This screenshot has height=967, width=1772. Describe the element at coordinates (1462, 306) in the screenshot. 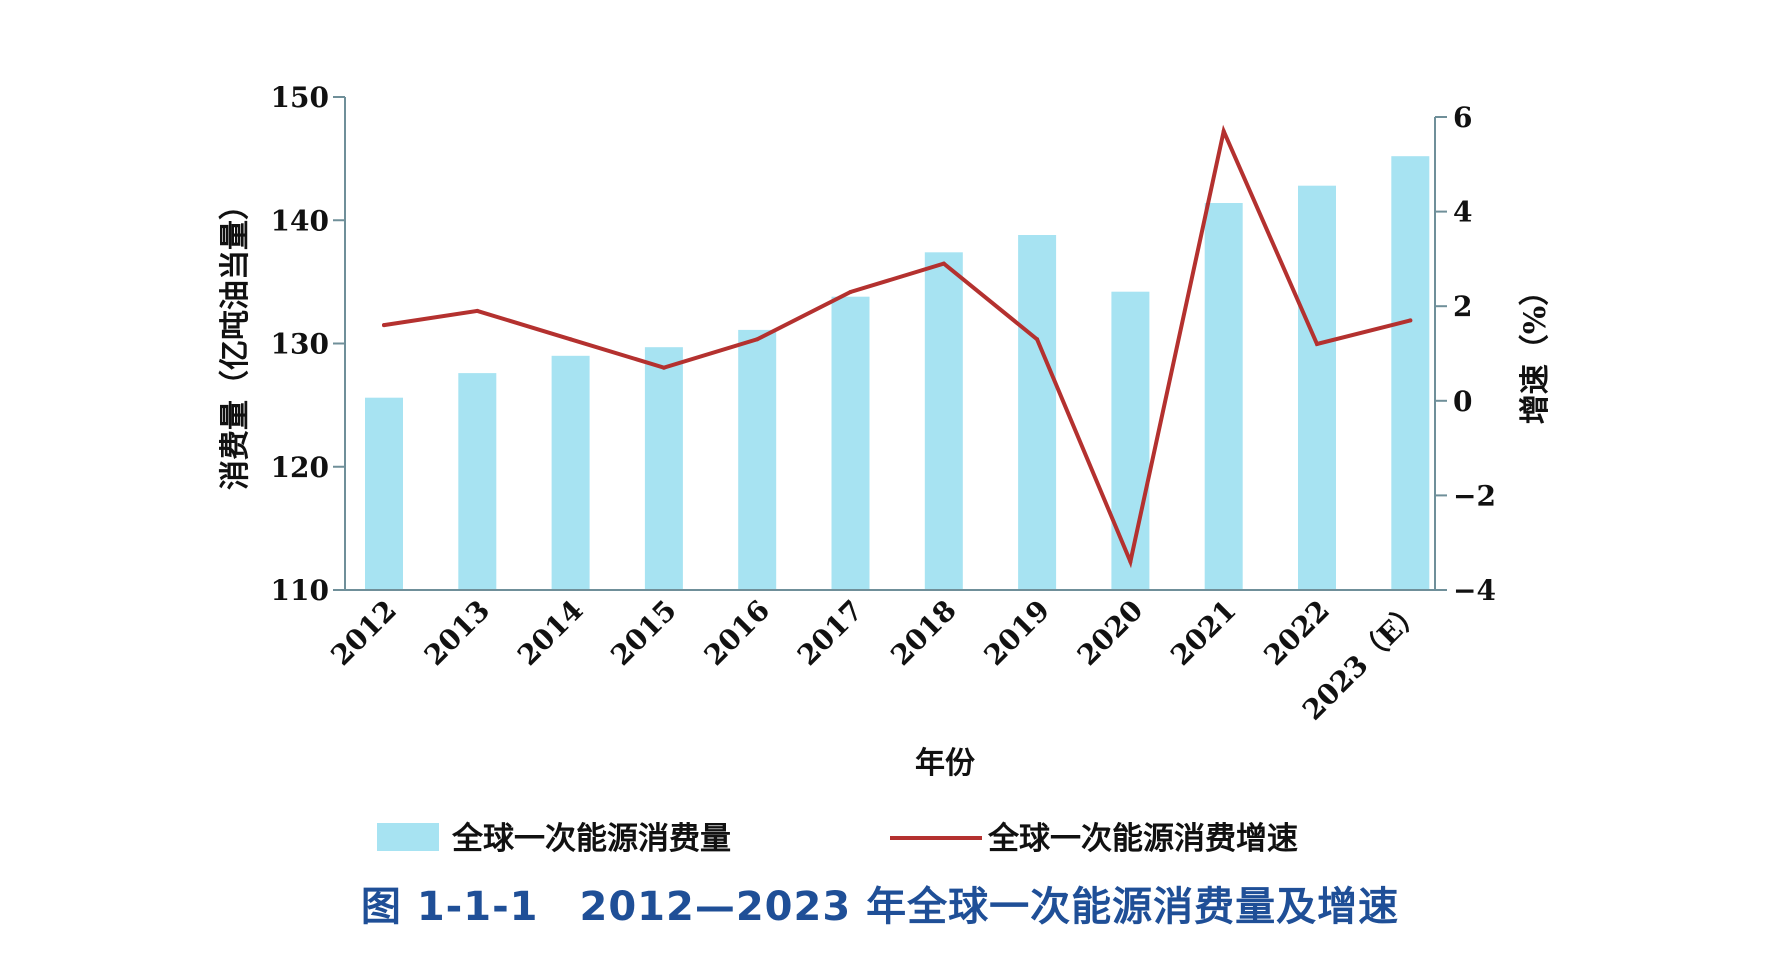

I see `right-tick-label: 2` at that location.